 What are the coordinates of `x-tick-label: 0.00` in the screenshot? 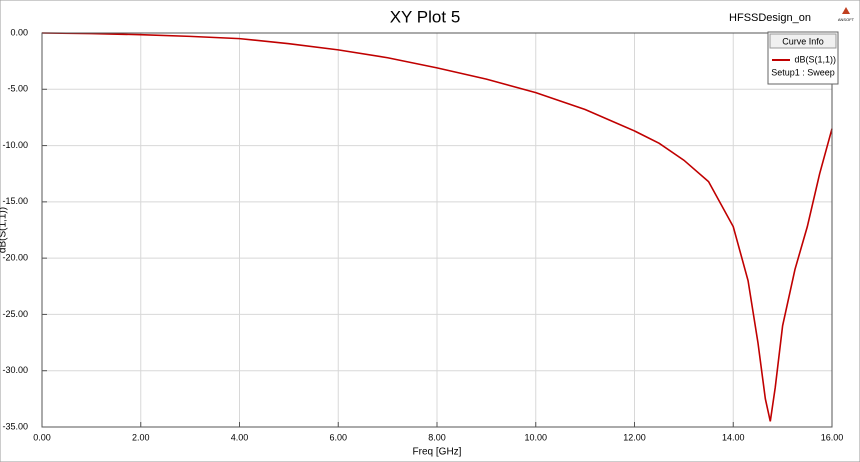 It's located at (42, 437).